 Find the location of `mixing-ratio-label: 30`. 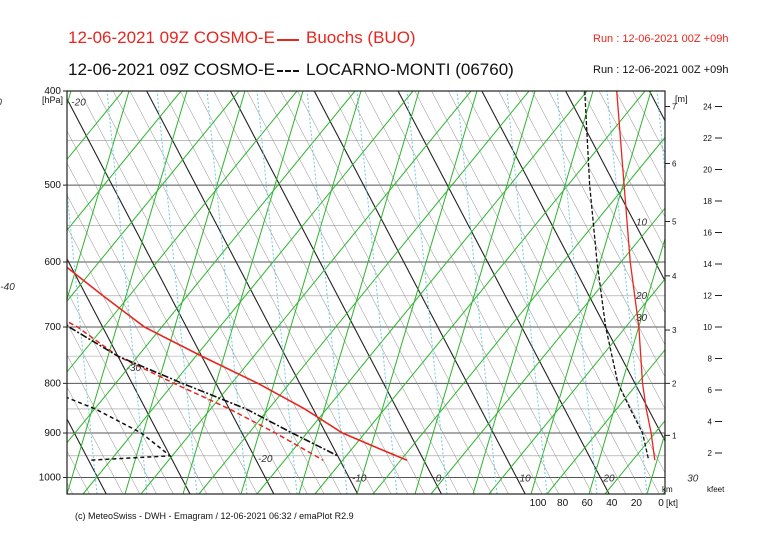

mixing-ratio-label: 30 is located at coordinates (642, 318).